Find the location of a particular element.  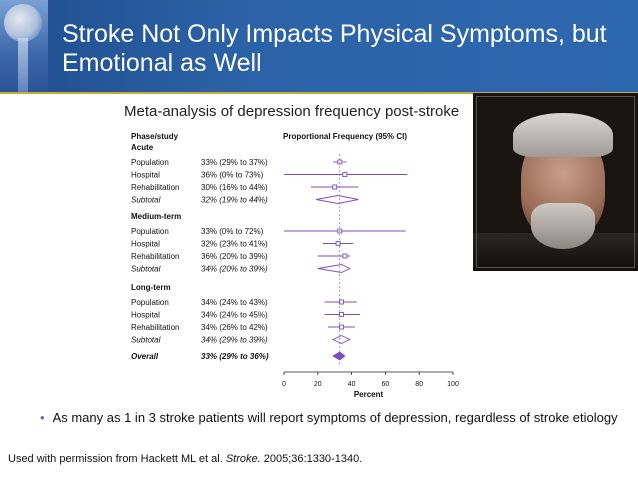

slide-title-line2: Emotional as Well is located at coordinates (162, 63).